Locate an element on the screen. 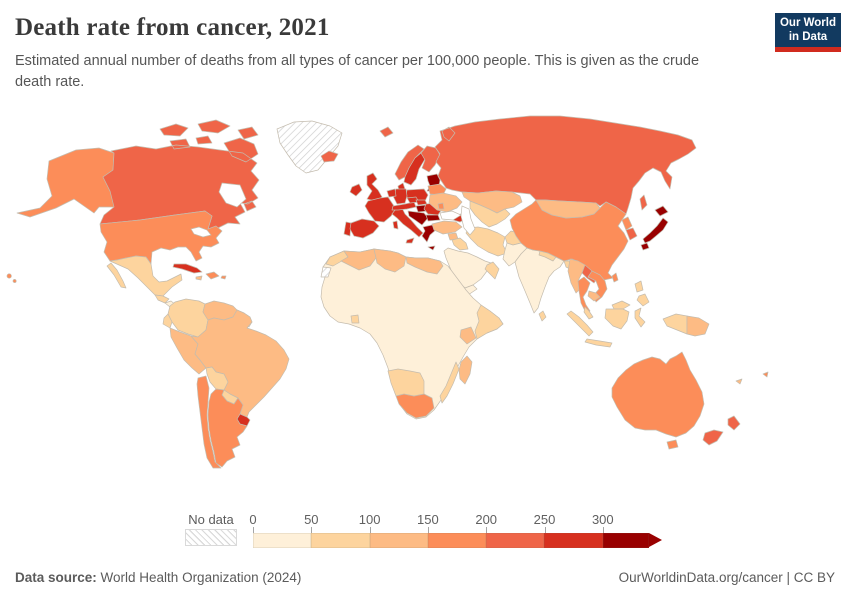  country-hawaii is located at coordinates (11, 278).